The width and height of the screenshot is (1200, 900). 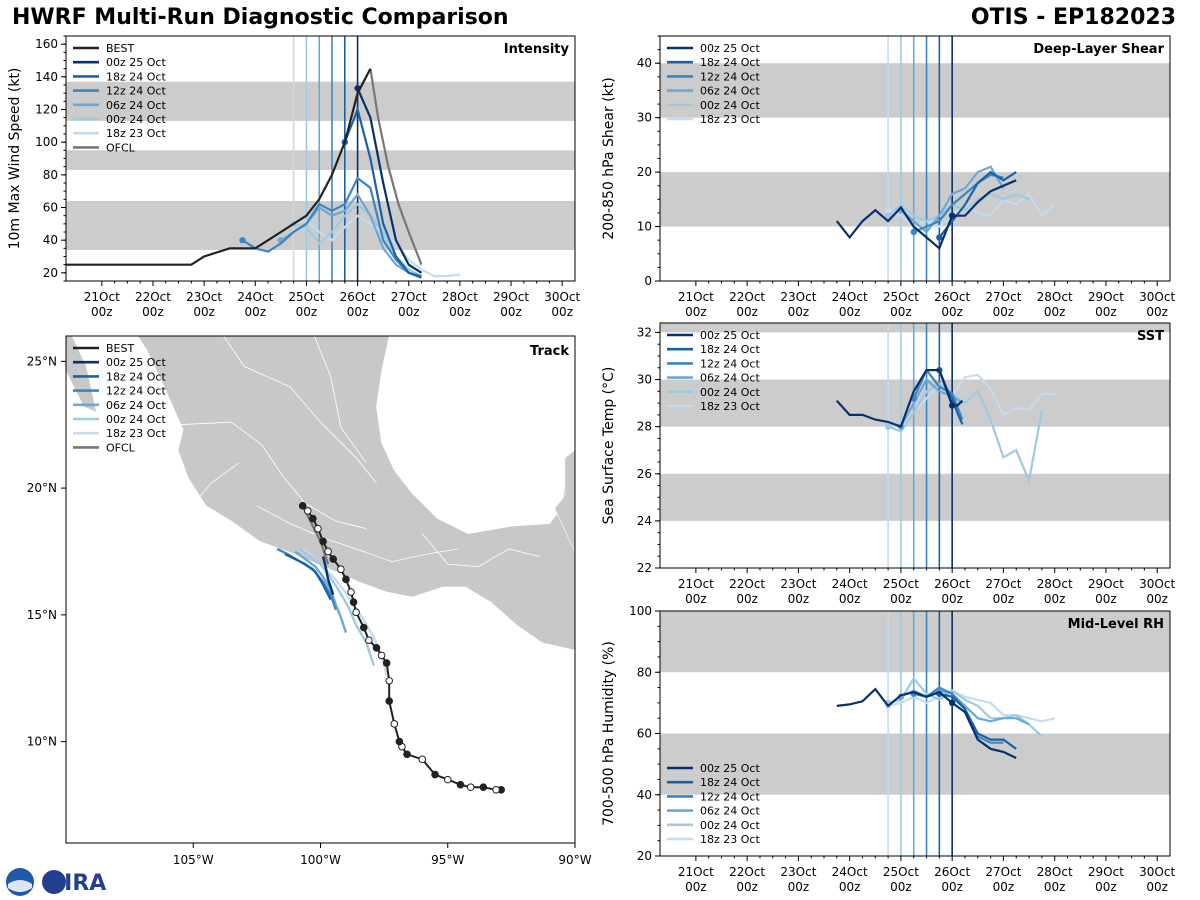 What do you see at coordinates (136, 419) in the screenshot?
I see `legend-label-5: 00z 24 Oct` at bounding box center [136, 419].